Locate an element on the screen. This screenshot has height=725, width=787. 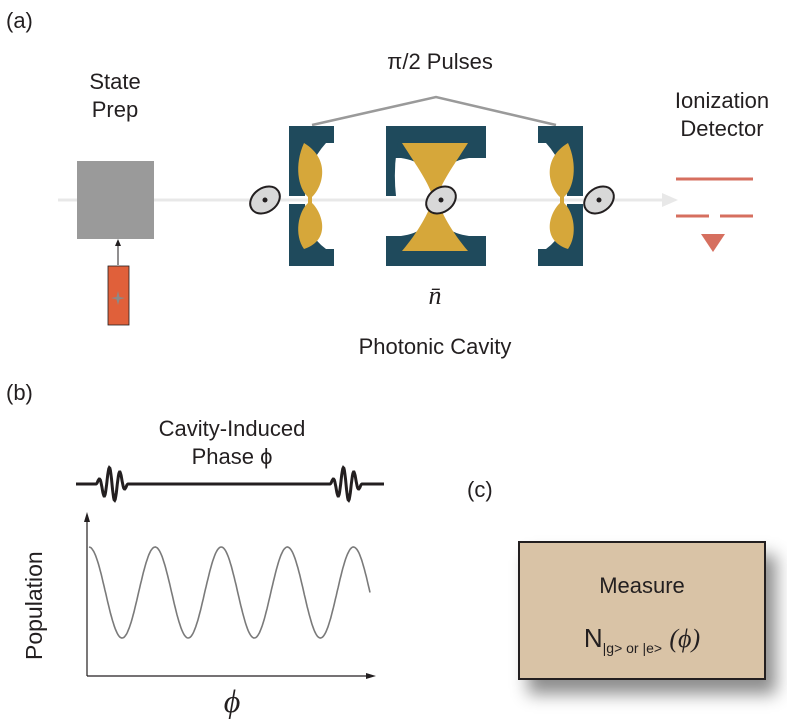
detector-line2: Detector is located at coordinates (722, 128).